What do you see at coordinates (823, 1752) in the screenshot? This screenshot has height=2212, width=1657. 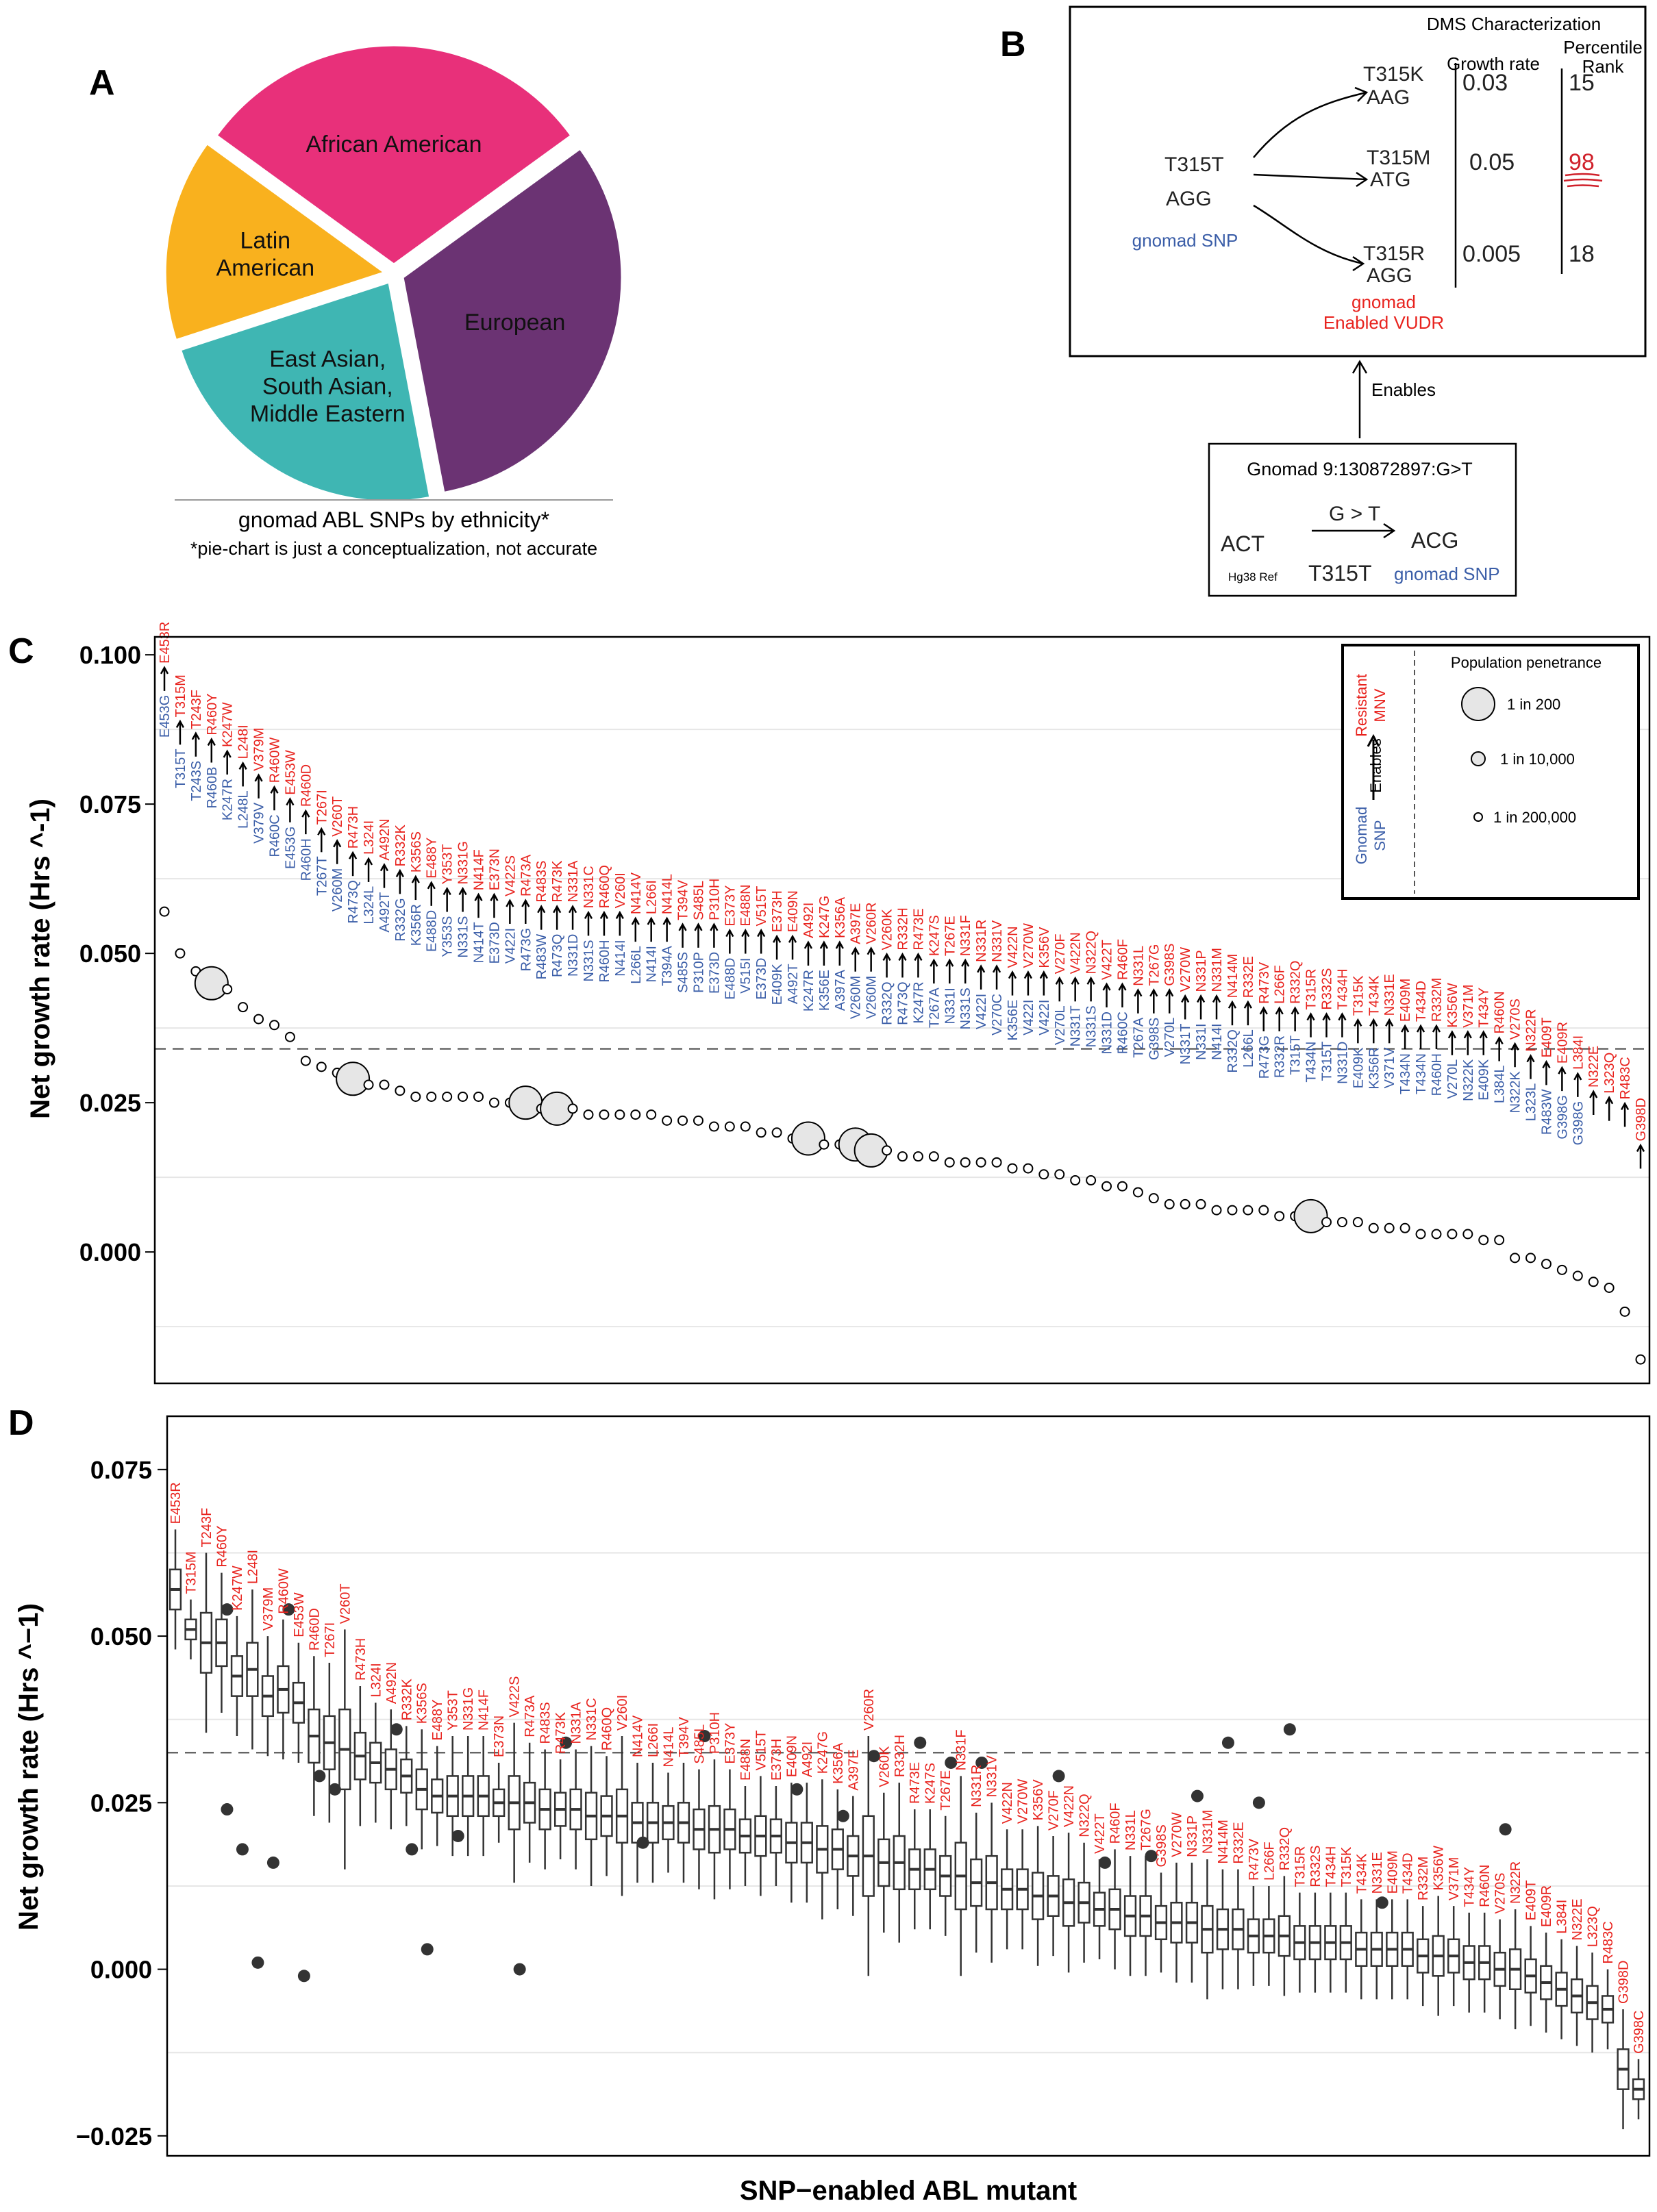 I see `d-category-label: K247G` at bounding box center [823, 1752].